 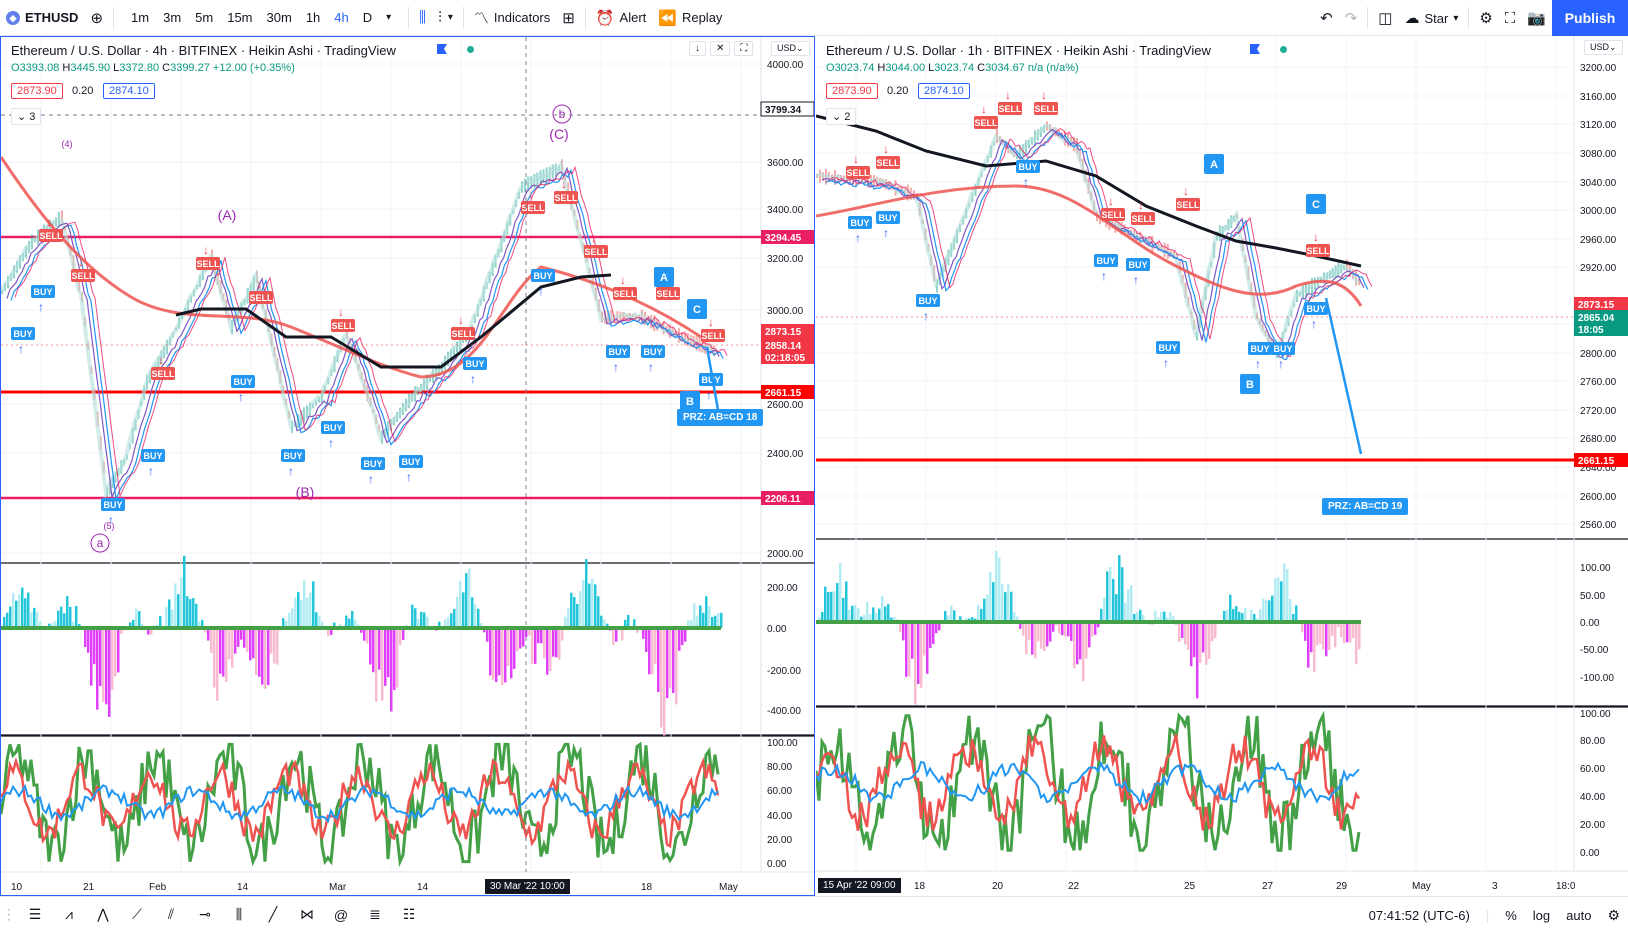 What do you see at coordinates (1613, 915) in the screenshot?
I see `chart-settings-icon: ⚙` at bounding box center [1613, 915].